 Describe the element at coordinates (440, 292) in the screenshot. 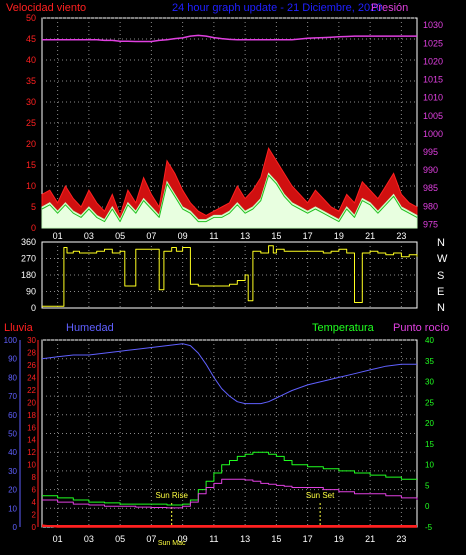

I see `direction-label: E` at that location.